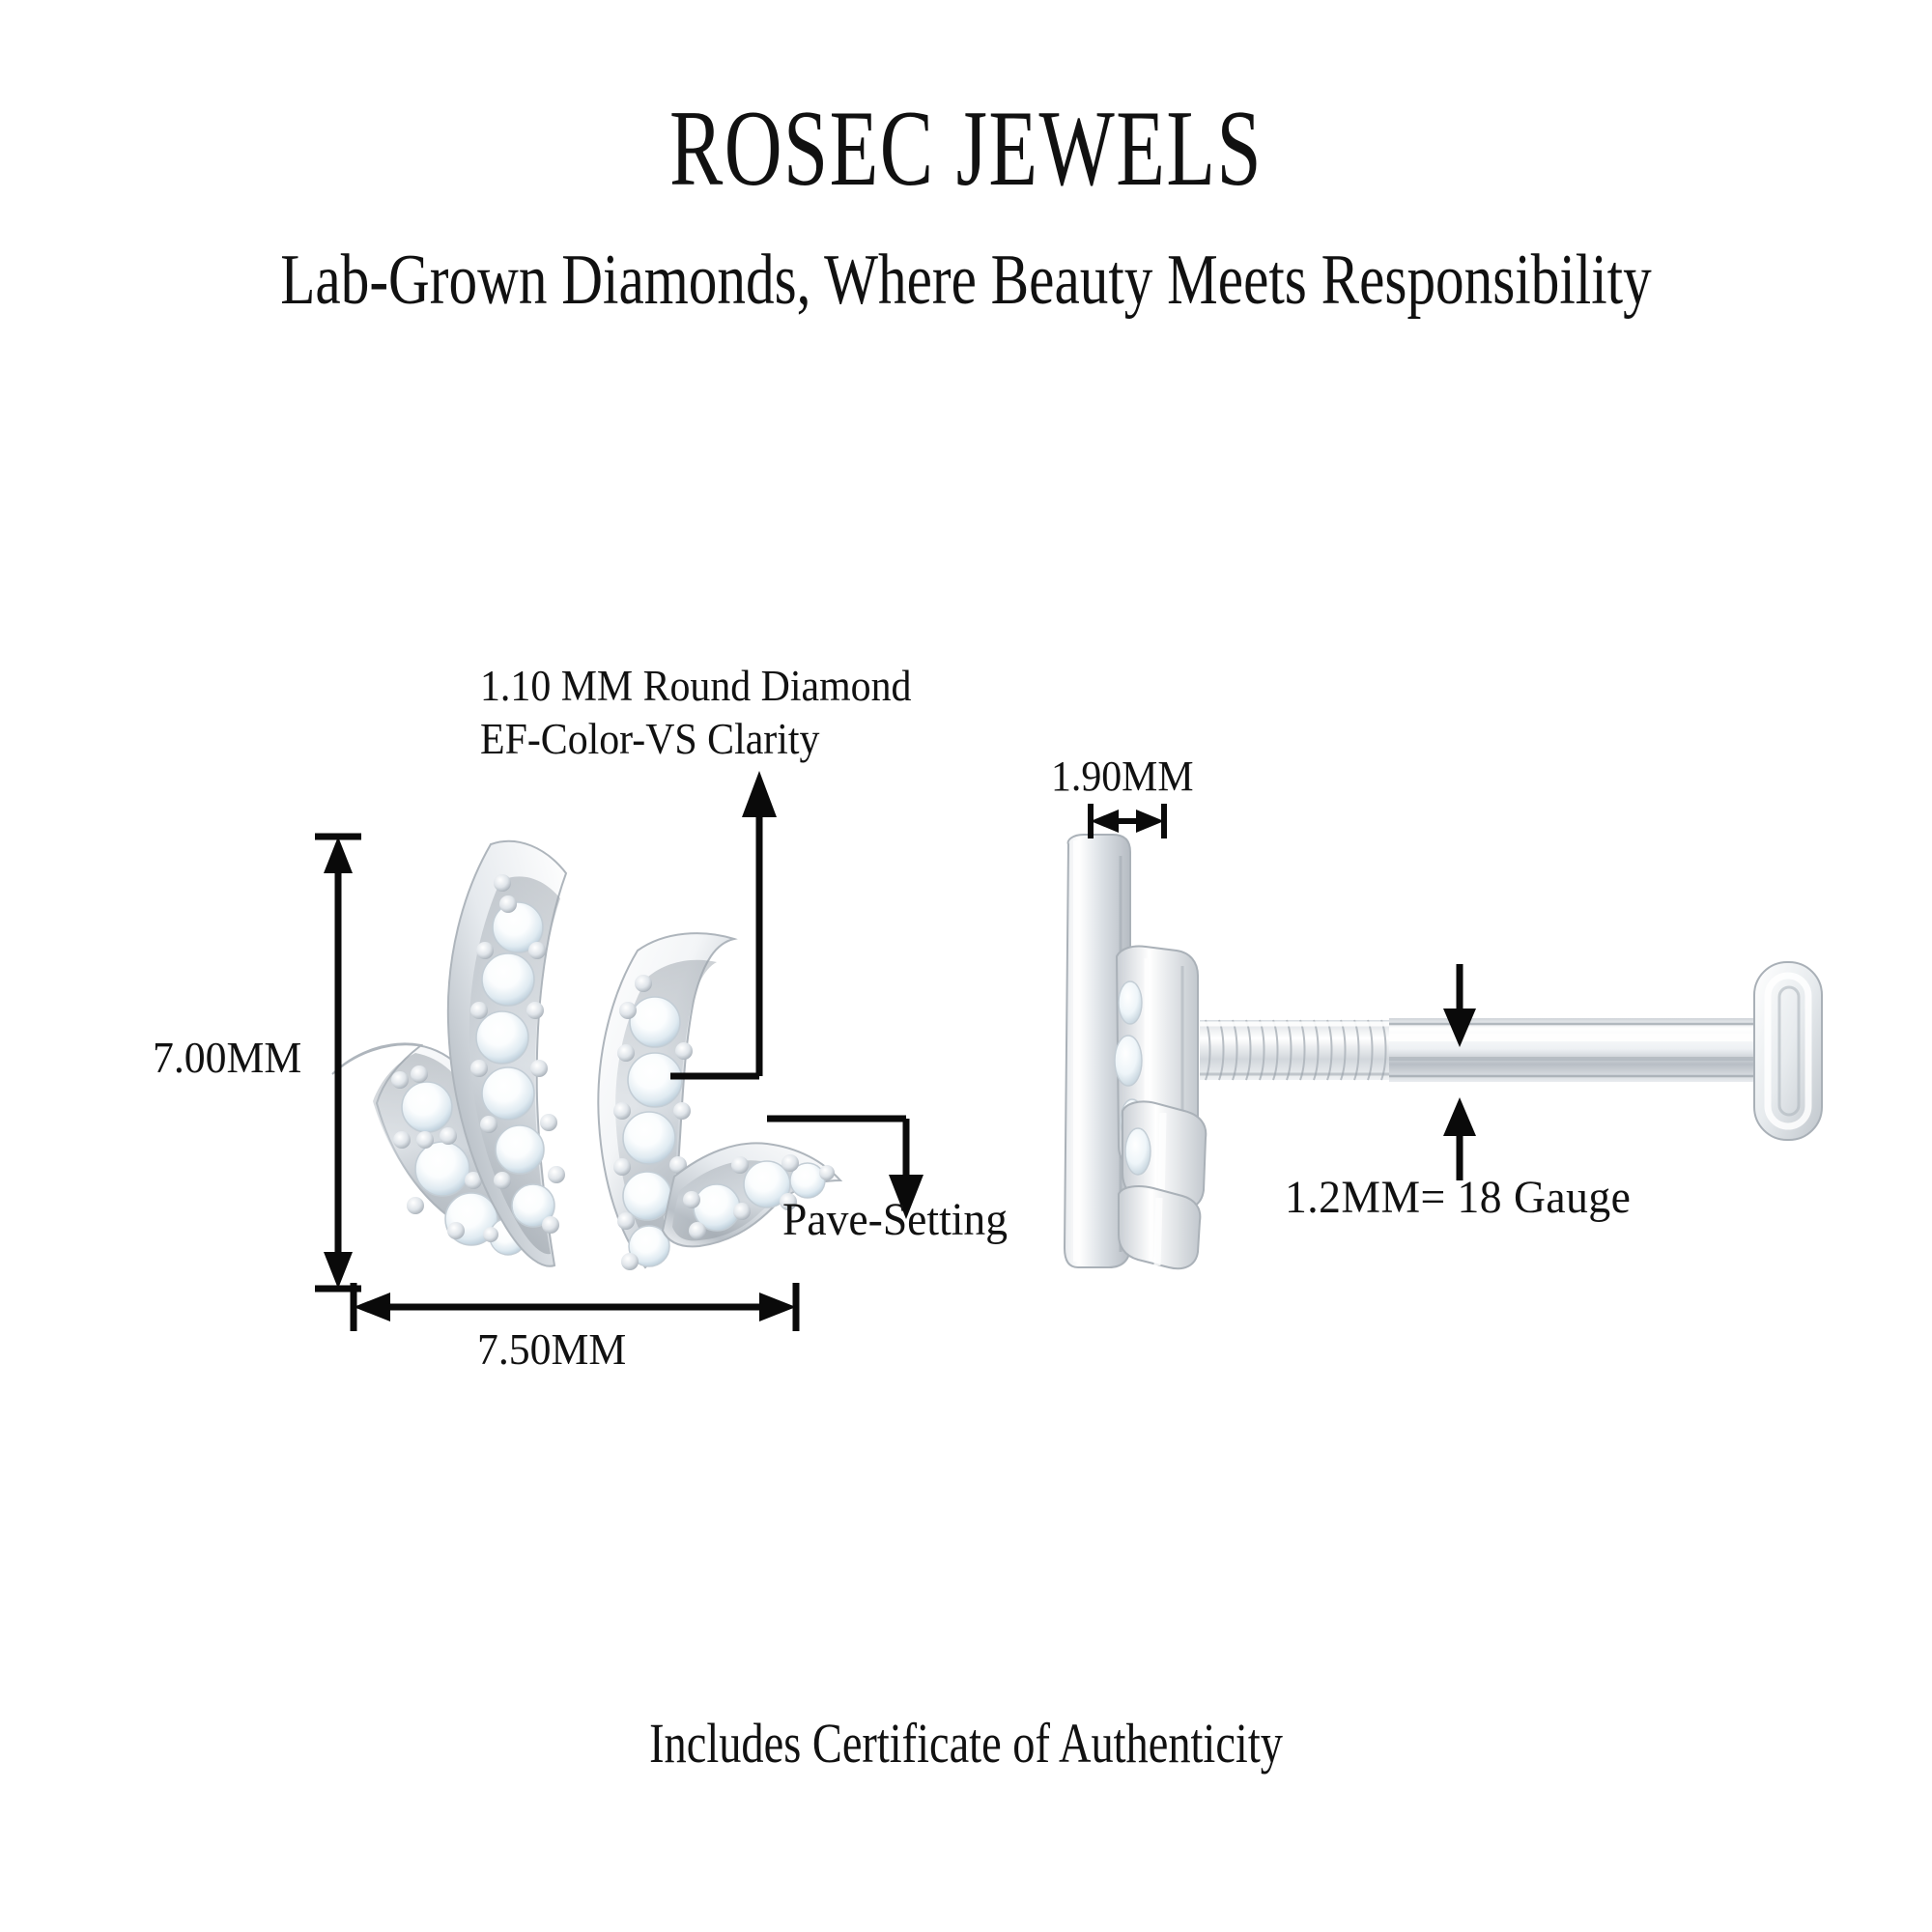  Describe the element at coordinates (650, 738) in the screenshot. I see `diamond-spec-line-2: EF-Color-VS Clarity` at that location.